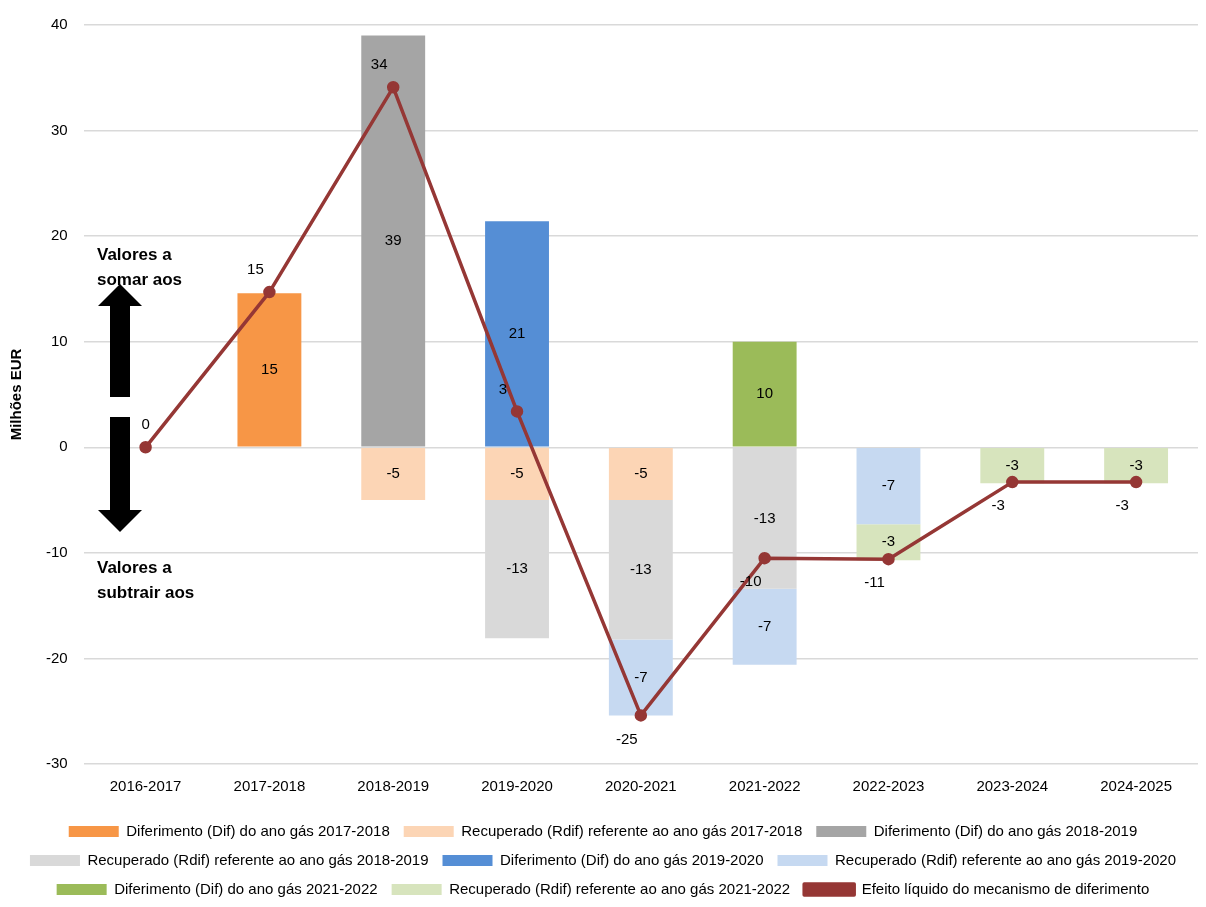  Describe the element at coordinates (503, 388) in the screenshot. I see `data-label: 3` at that location.